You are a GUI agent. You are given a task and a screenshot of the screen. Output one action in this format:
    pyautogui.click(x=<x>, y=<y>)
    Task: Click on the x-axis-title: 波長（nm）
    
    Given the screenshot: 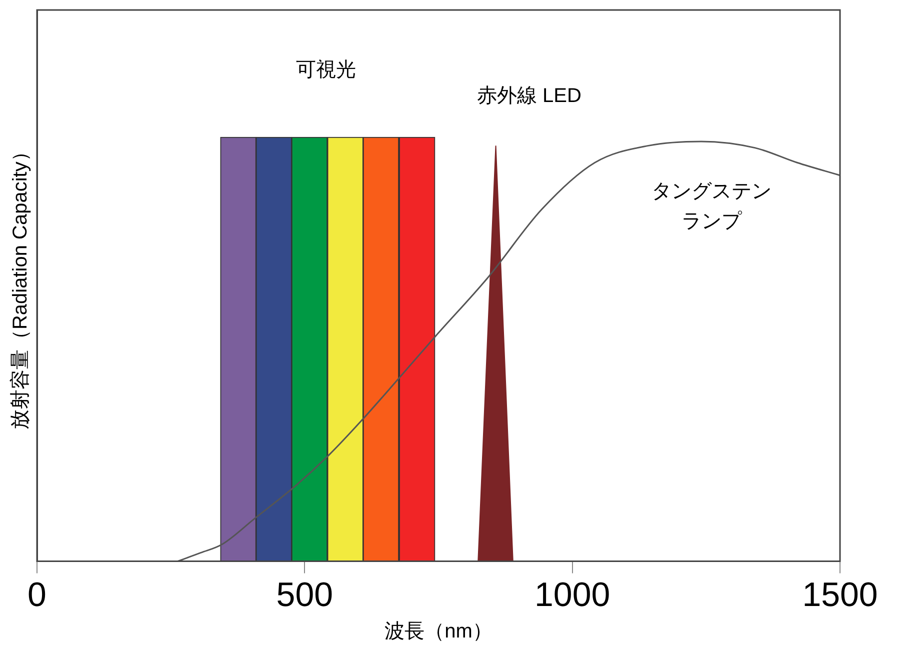 What is the action you would take?
    pyautogui.click(x=438, y=631)
    